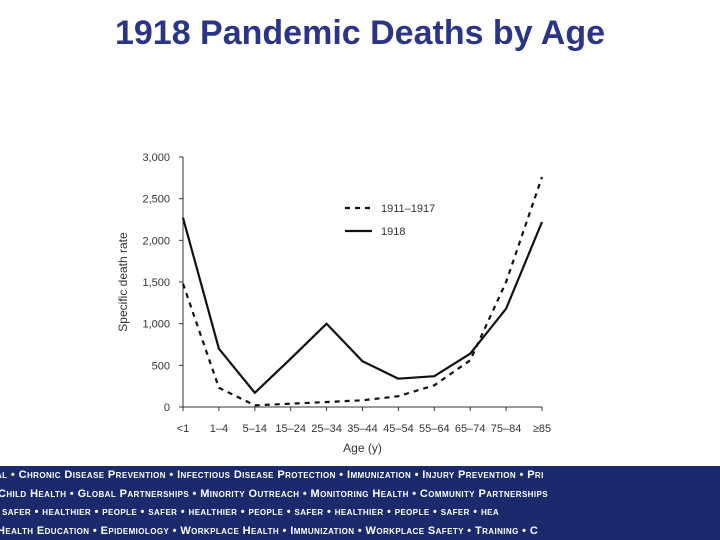 This screenshot has width=720, height=540. I want to click on x-tick-label: 15–24, so click(290, 429).